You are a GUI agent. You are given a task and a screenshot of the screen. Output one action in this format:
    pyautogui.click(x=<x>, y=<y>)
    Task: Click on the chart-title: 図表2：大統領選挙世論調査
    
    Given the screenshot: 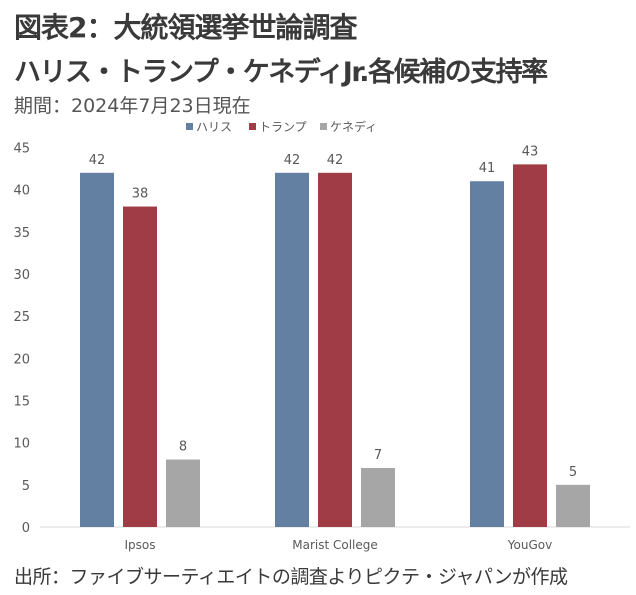 What is the action you would take?
    pyautogui.click(x=185, y=27)
    